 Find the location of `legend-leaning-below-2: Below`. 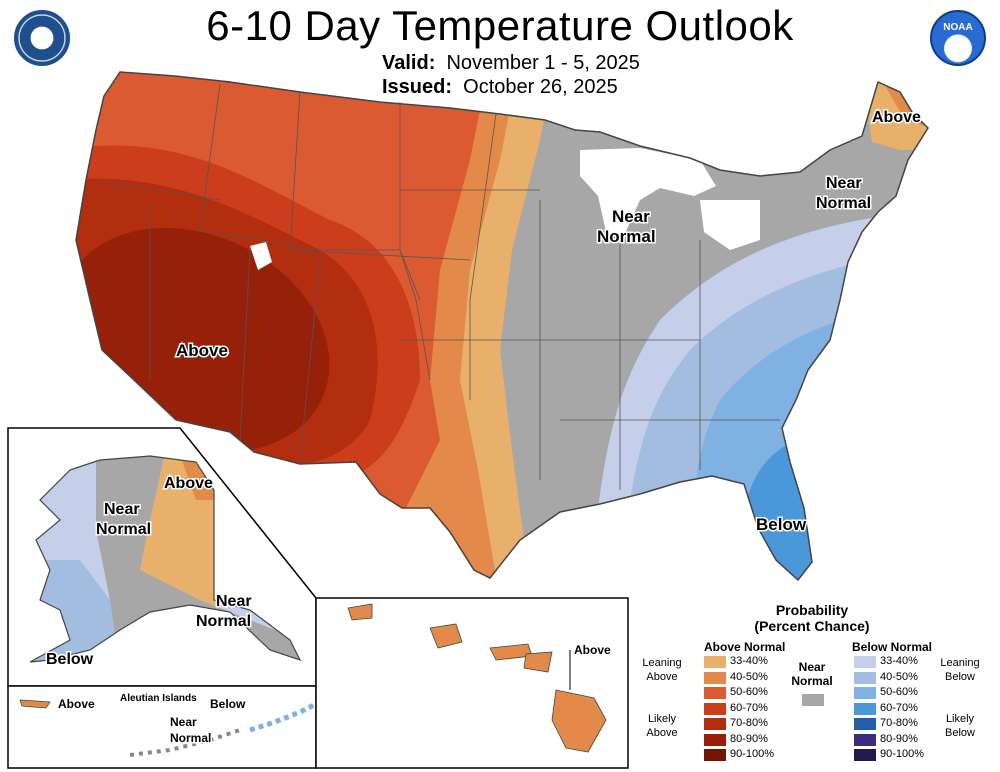

legend-leaning-below-2: Below is located at coordinates (960, 677).